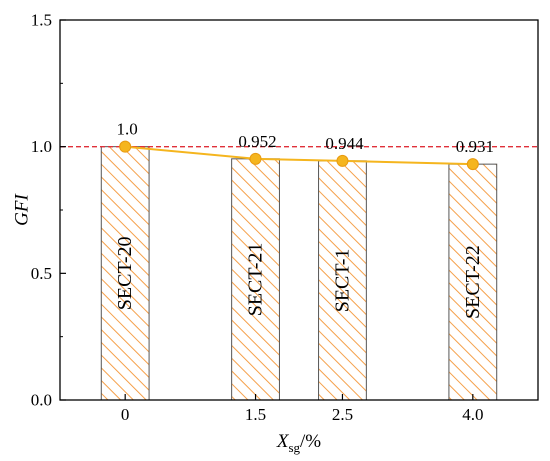  Describe the element at coordinates (41, 146) in the screenshot. I see `y-tick-label: 1.0` at that location.